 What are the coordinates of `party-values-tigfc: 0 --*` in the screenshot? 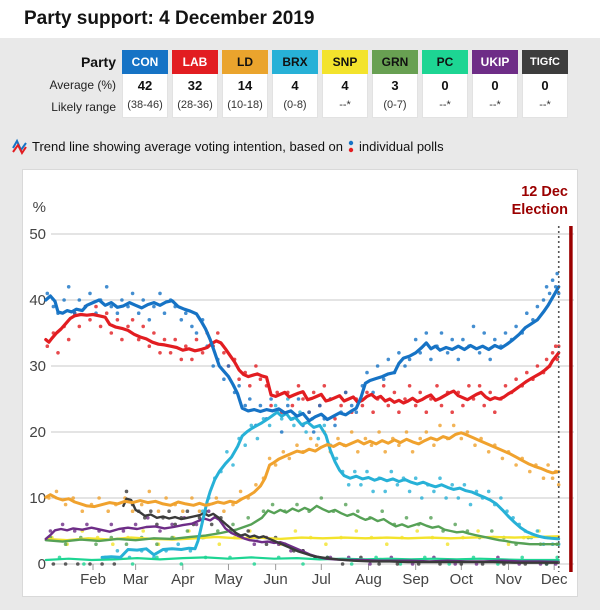 It's located at (545, 96).